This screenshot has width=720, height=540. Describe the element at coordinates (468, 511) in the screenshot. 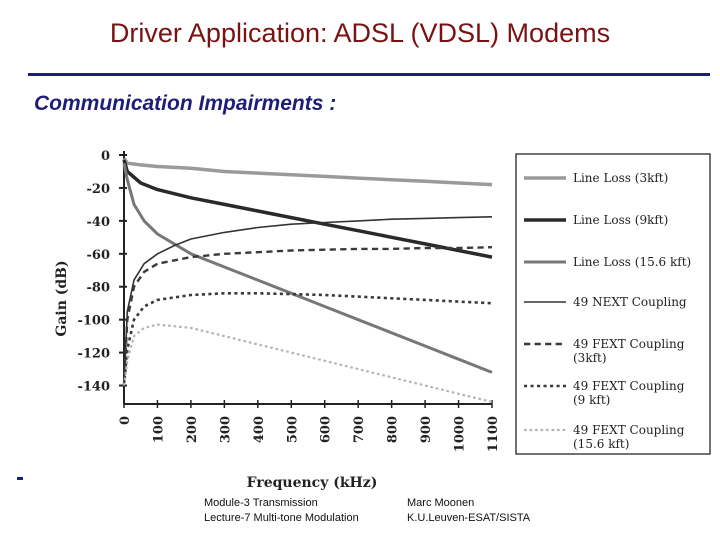

I see `footer-author-info: Marc Moonen K.U.Leuven-ESAT/SISTA` at that location.